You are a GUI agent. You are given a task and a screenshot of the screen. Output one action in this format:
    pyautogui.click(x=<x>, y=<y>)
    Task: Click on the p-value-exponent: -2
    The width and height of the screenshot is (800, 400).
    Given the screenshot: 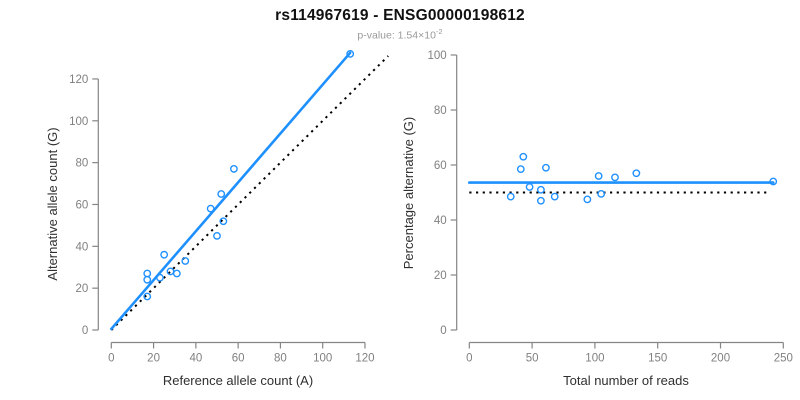 What is the action you would take?
    pyautogui.click(x=439, y=31)
    